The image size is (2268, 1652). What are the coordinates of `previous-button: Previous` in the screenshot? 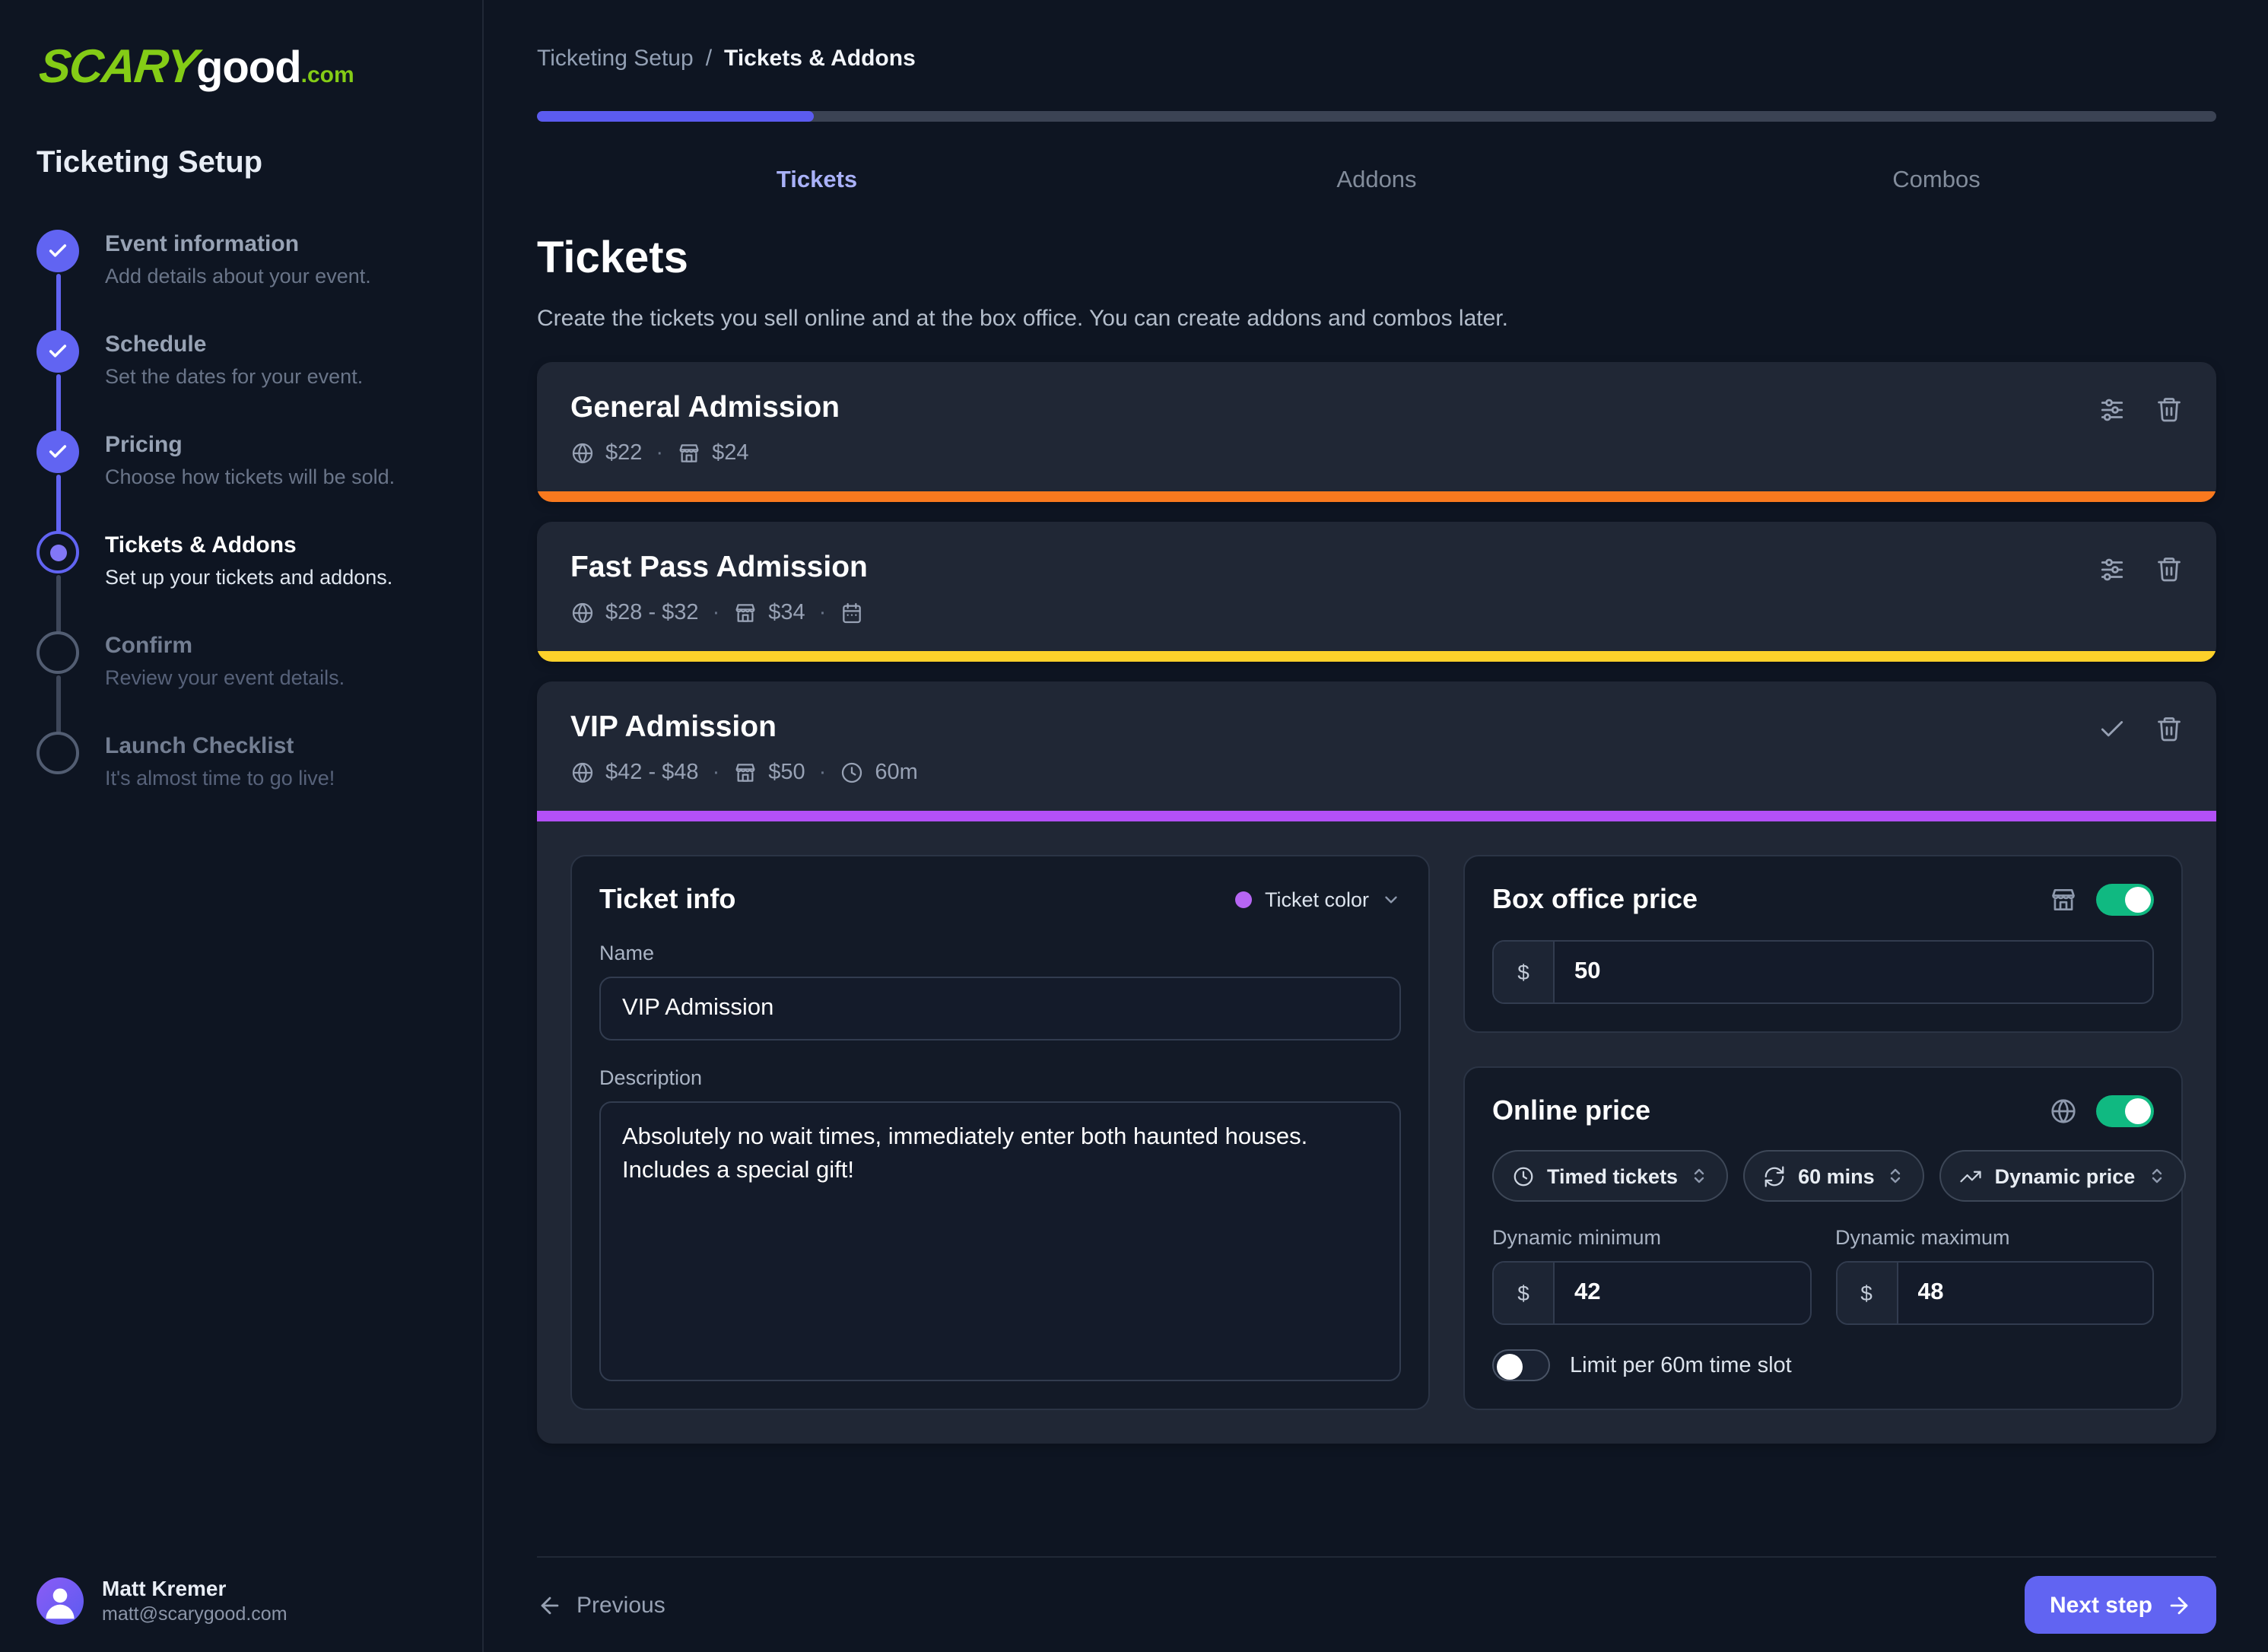 It's located at (601, 1605).